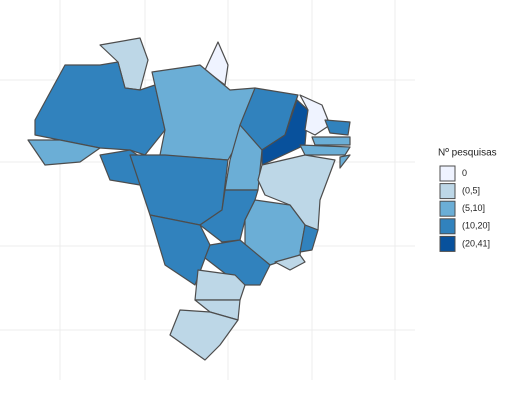  I want to click on legend-label: (20,41], so click(476, 243).